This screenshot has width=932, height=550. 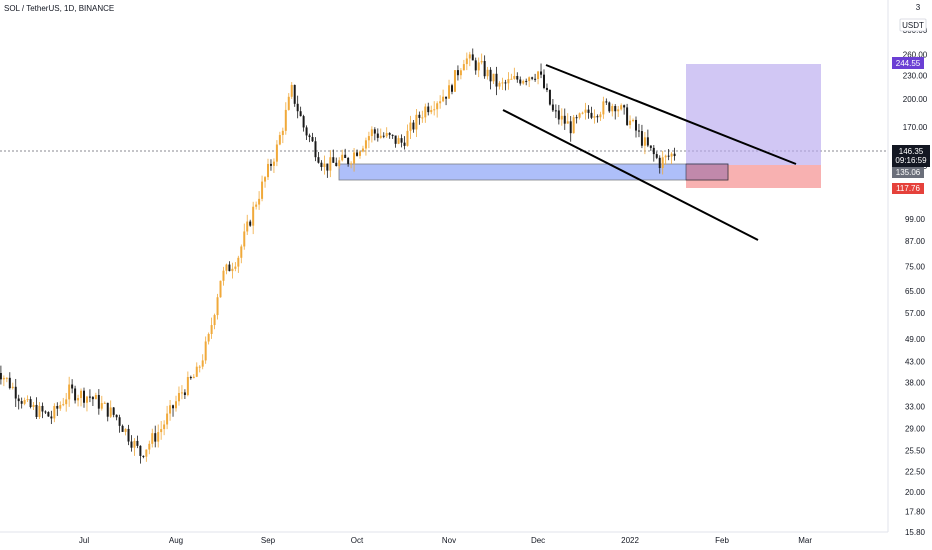 I want to click on time-axis: Jul Aug Sep Oct Nov Dec 2022 Feb Mar, so click(x=446, y=540).